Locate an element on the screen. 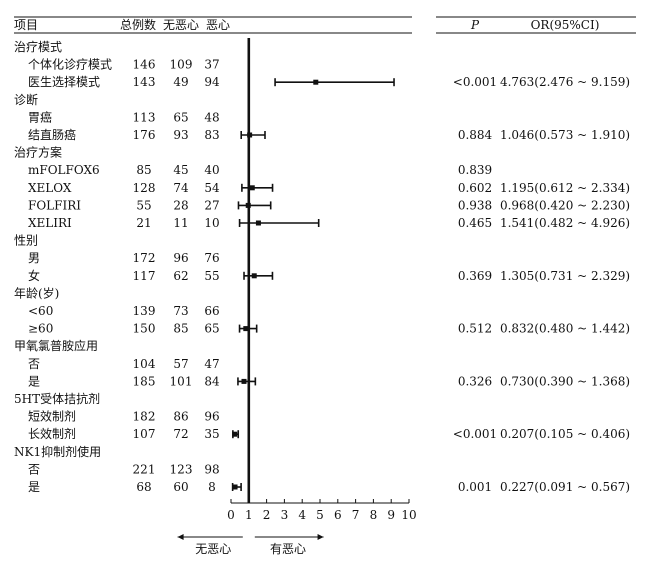  cell-no-nausea: 49 is located at coordinates (180, 82).